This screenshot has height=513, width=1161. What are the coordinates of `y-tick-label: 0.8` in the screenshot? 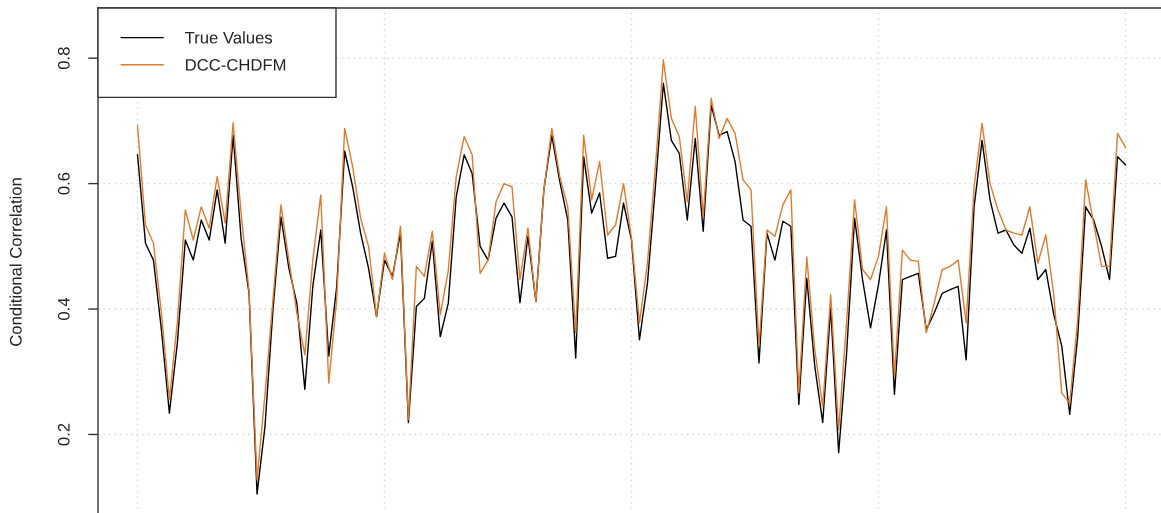 It's located at (63, 58).